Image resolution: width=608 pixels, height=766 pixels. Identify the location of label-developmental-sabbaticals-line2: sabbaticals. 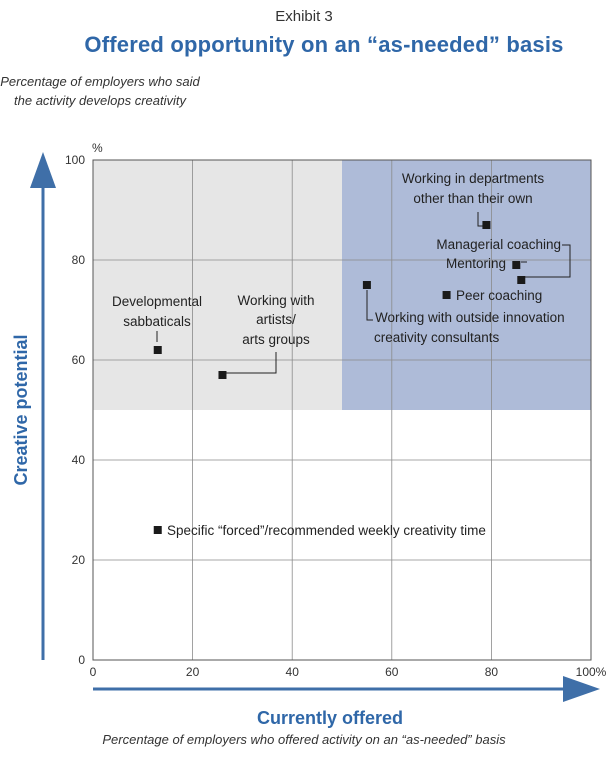
(157, 321).